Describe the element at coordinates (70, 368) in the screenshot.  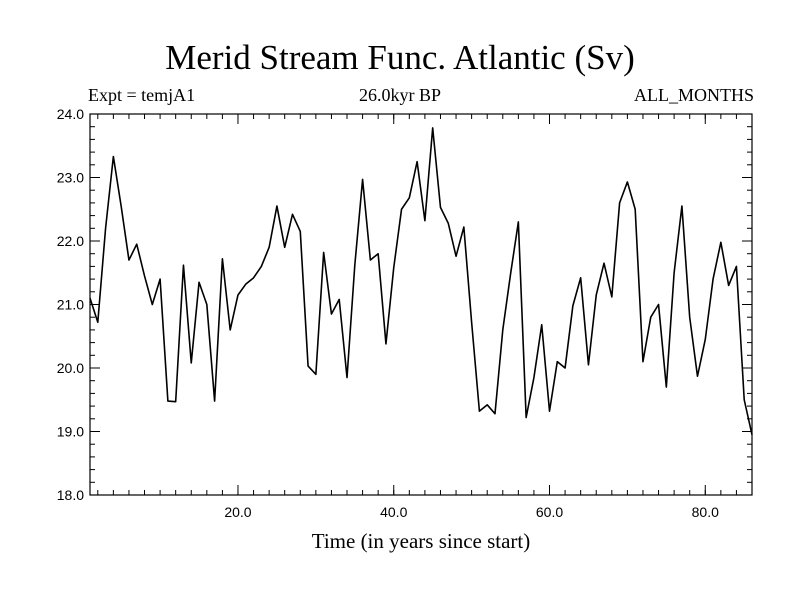
I see `y-tick-label: 20.0` at that location.